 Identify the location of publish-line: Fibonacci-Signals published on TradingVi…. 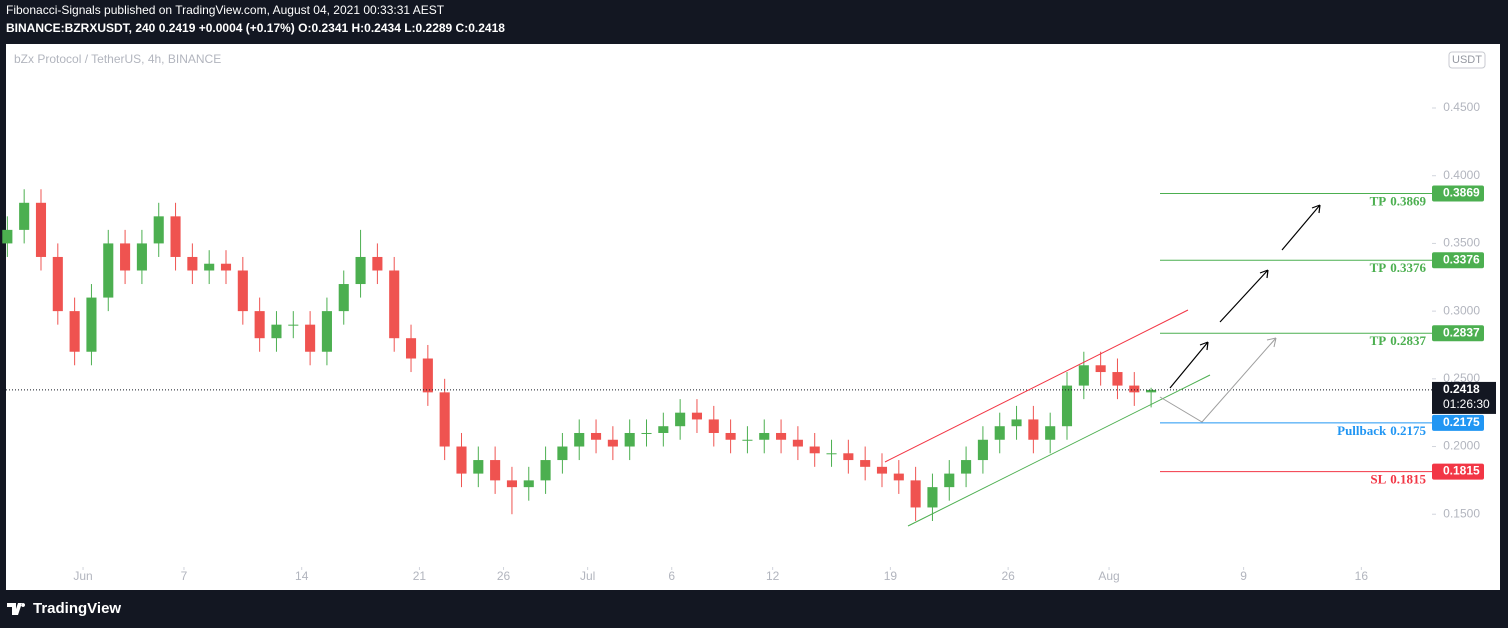
(225, 10).